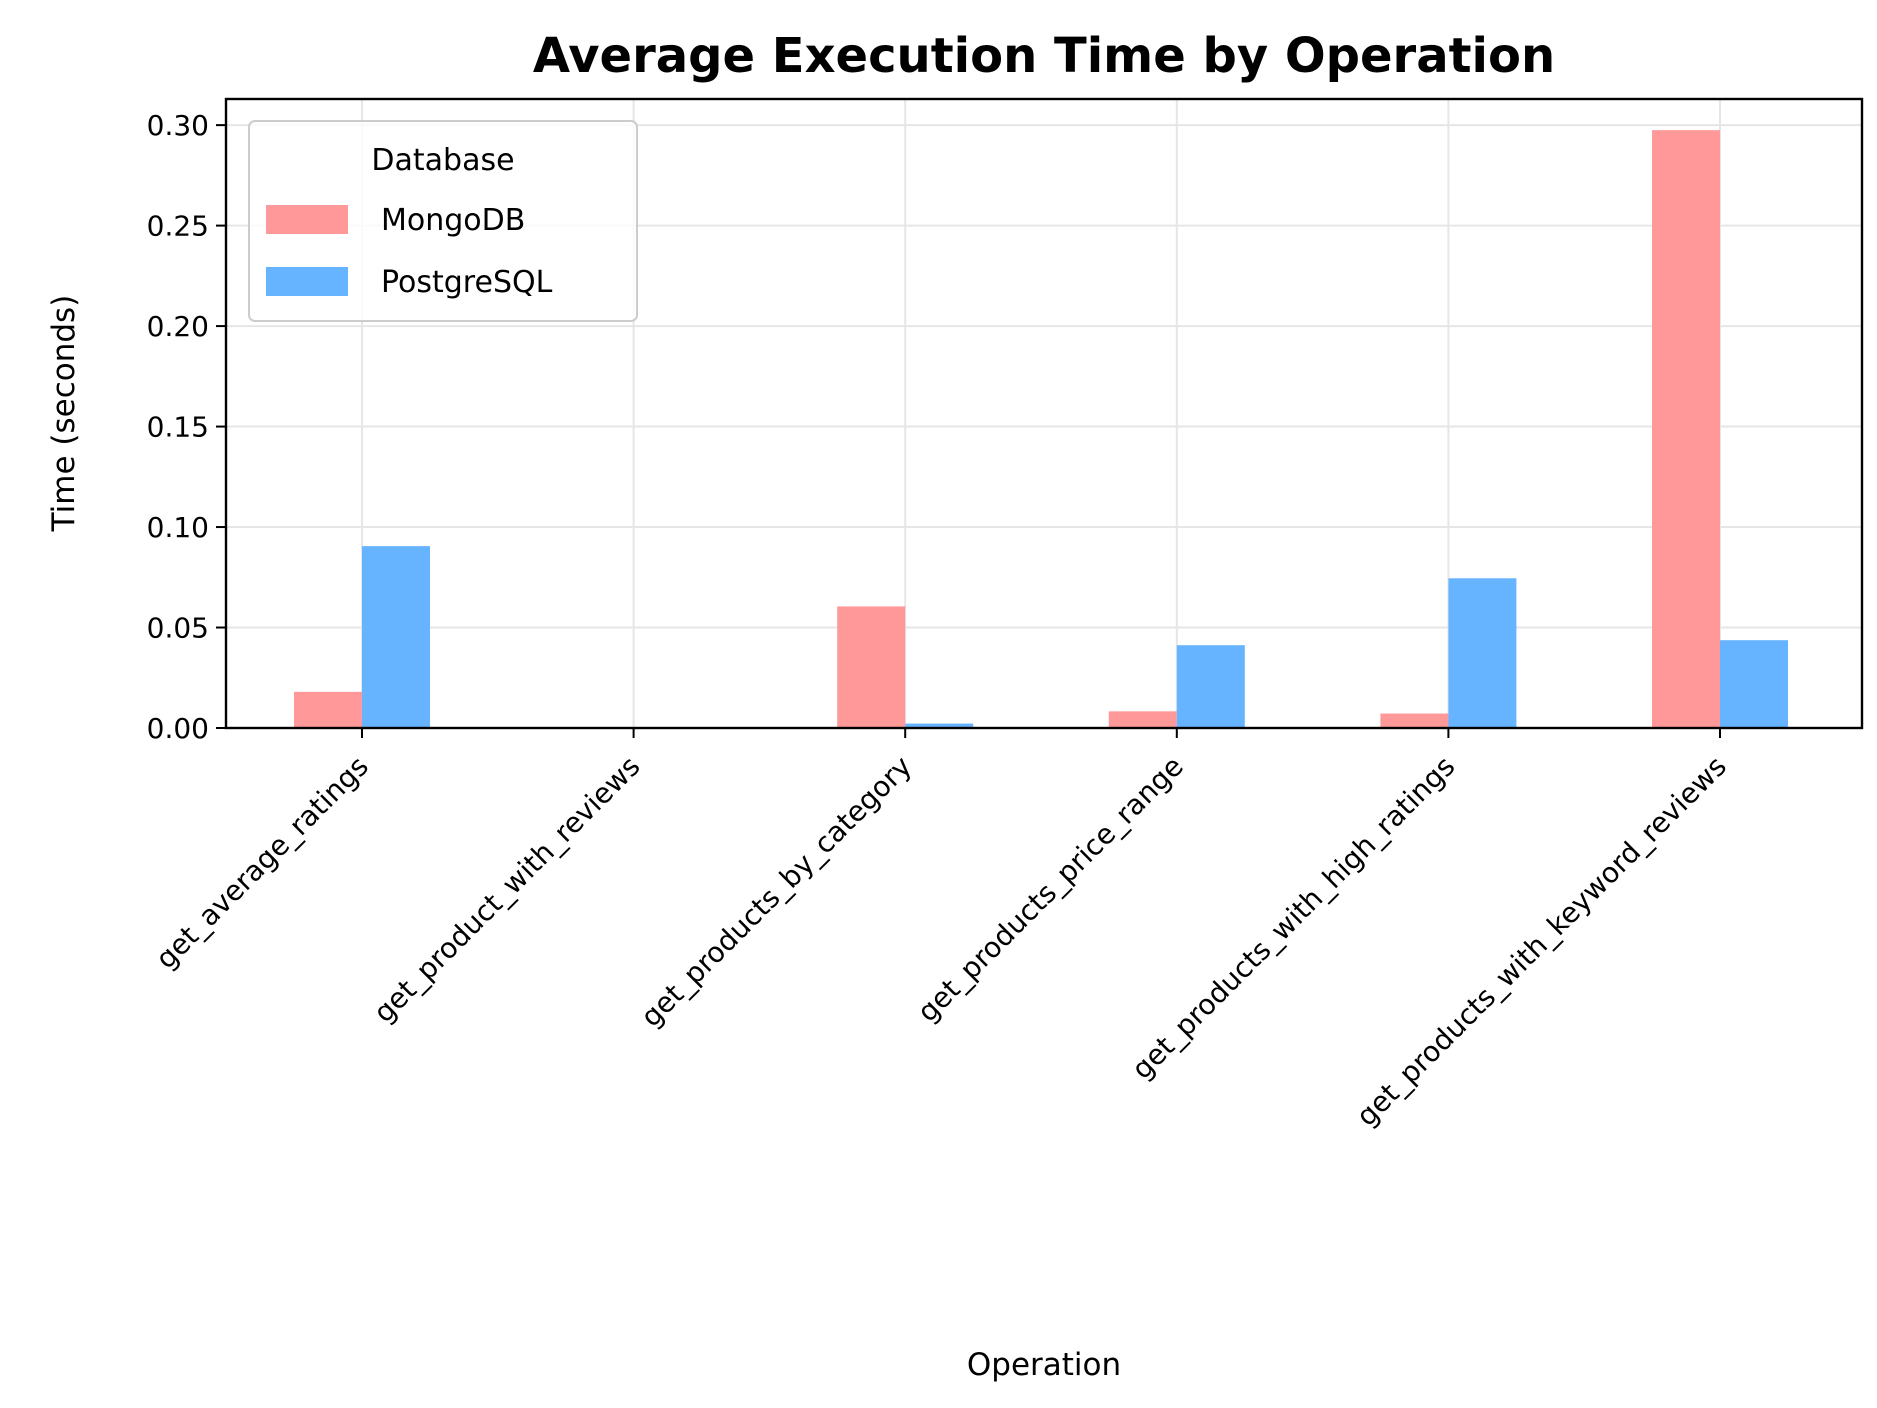 This screenshot has width=1877, height=1408. I want to click on legend-swatch-mongodb, so click(307, 219).